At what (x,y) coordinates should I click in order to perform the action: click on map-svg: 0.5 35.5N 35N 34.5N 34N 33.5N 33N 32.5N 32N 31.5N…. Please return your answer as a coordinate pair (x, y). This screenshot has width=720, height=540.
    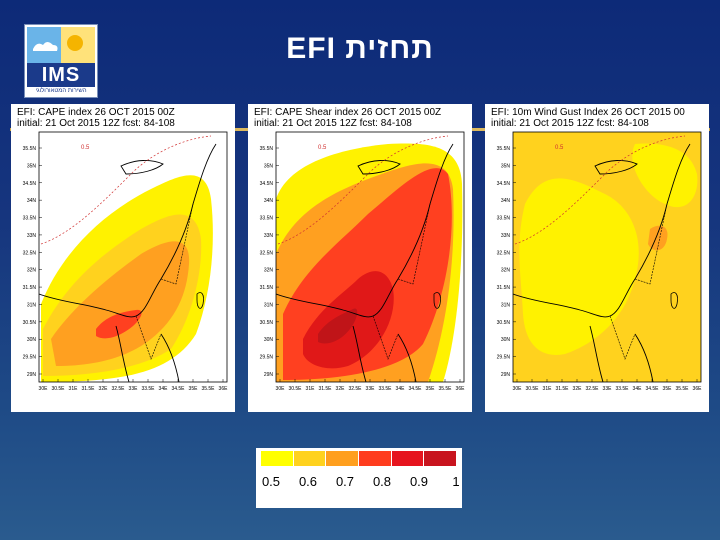
    Looking at the image, I should click on (362, 261).